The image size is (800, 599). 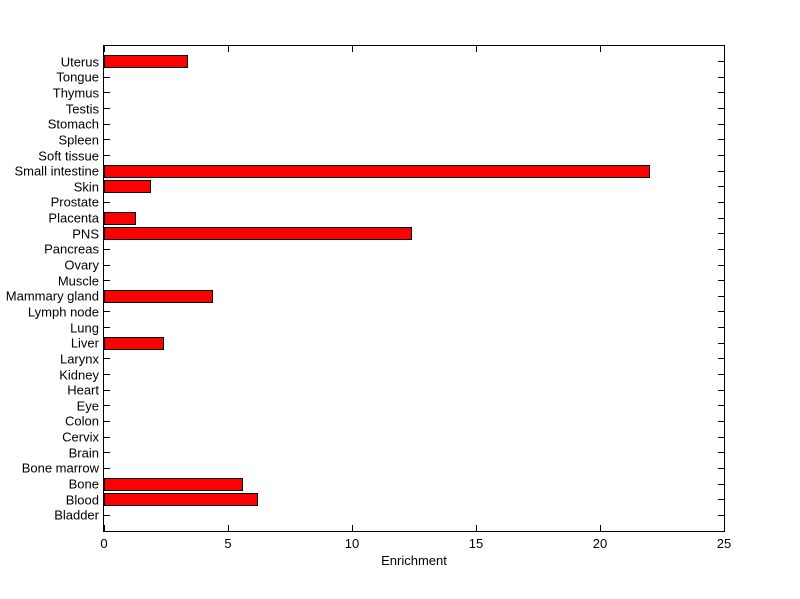 What do you see at coordinates (81, 265) in the screenshot?
I see `y-axis-label: Ovary` at bounding box center [81, 265].